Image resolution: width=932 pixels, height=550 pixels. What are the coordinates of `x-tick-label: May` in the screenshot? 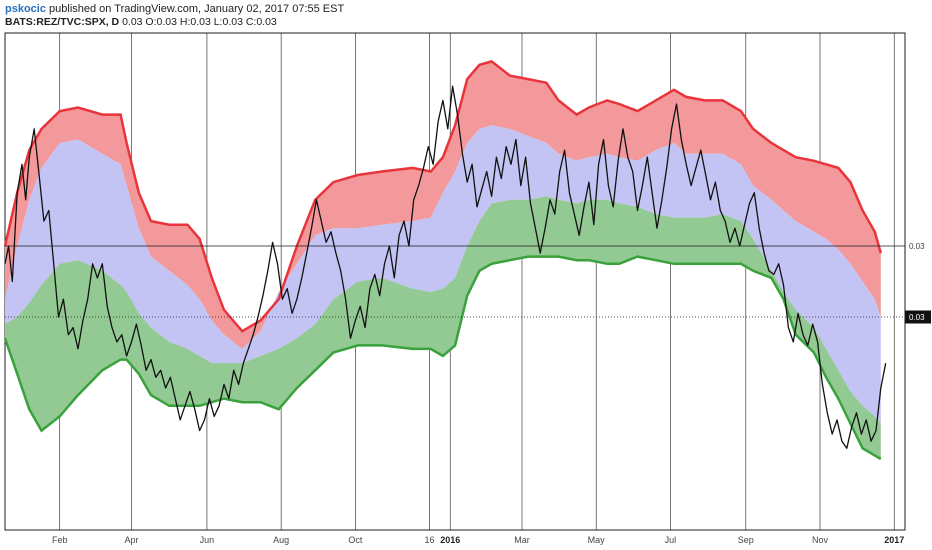 It's located at (597, 540).